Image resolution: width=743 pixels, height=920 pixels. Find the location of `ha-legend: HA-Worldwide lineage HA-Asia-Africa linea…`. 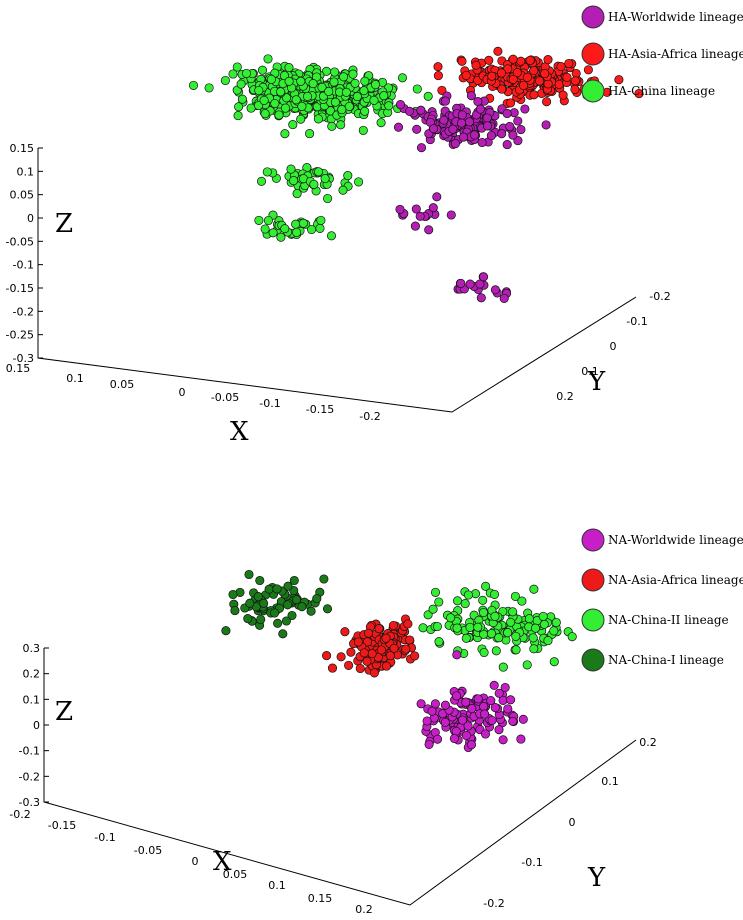

ha-legend: HA-Worldwide lineage HA-Asia-Africa linea… is located at coordinates (662, 54).